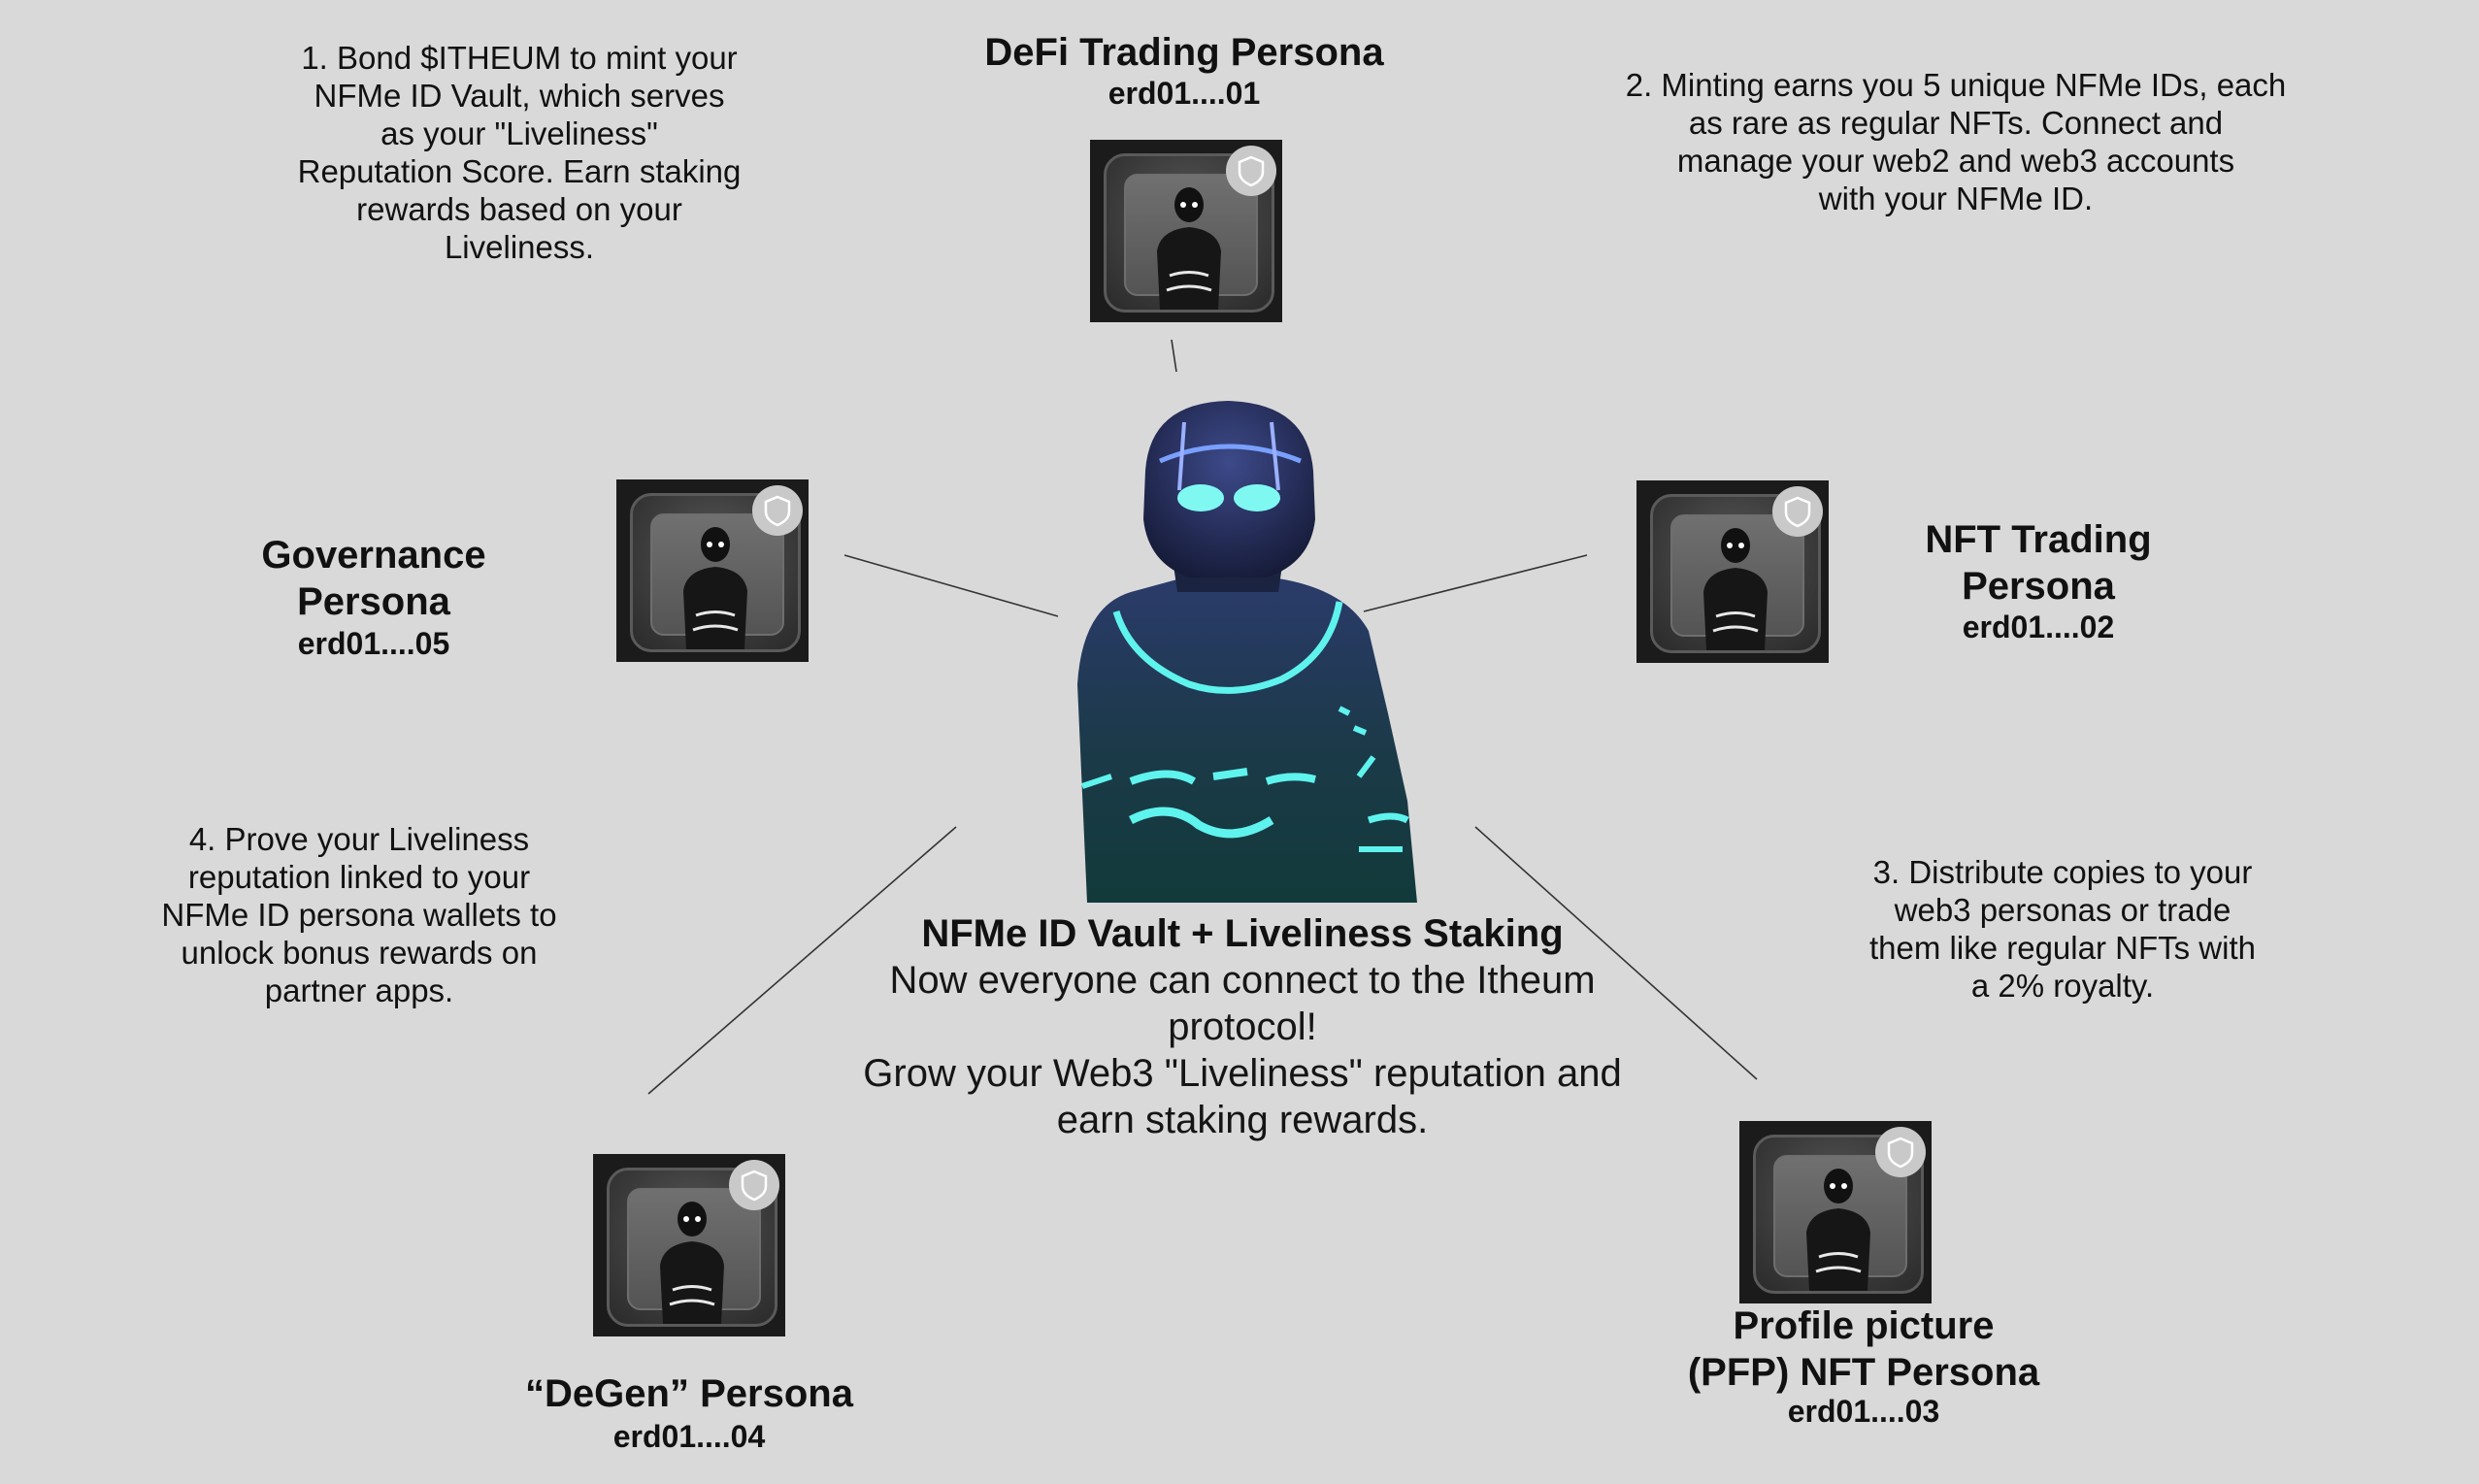 The width and height of the screenshot is (2479, 1484). Describe the element at coordinates (802, 960) in the screenshot. I see `connector-degen` at that location.